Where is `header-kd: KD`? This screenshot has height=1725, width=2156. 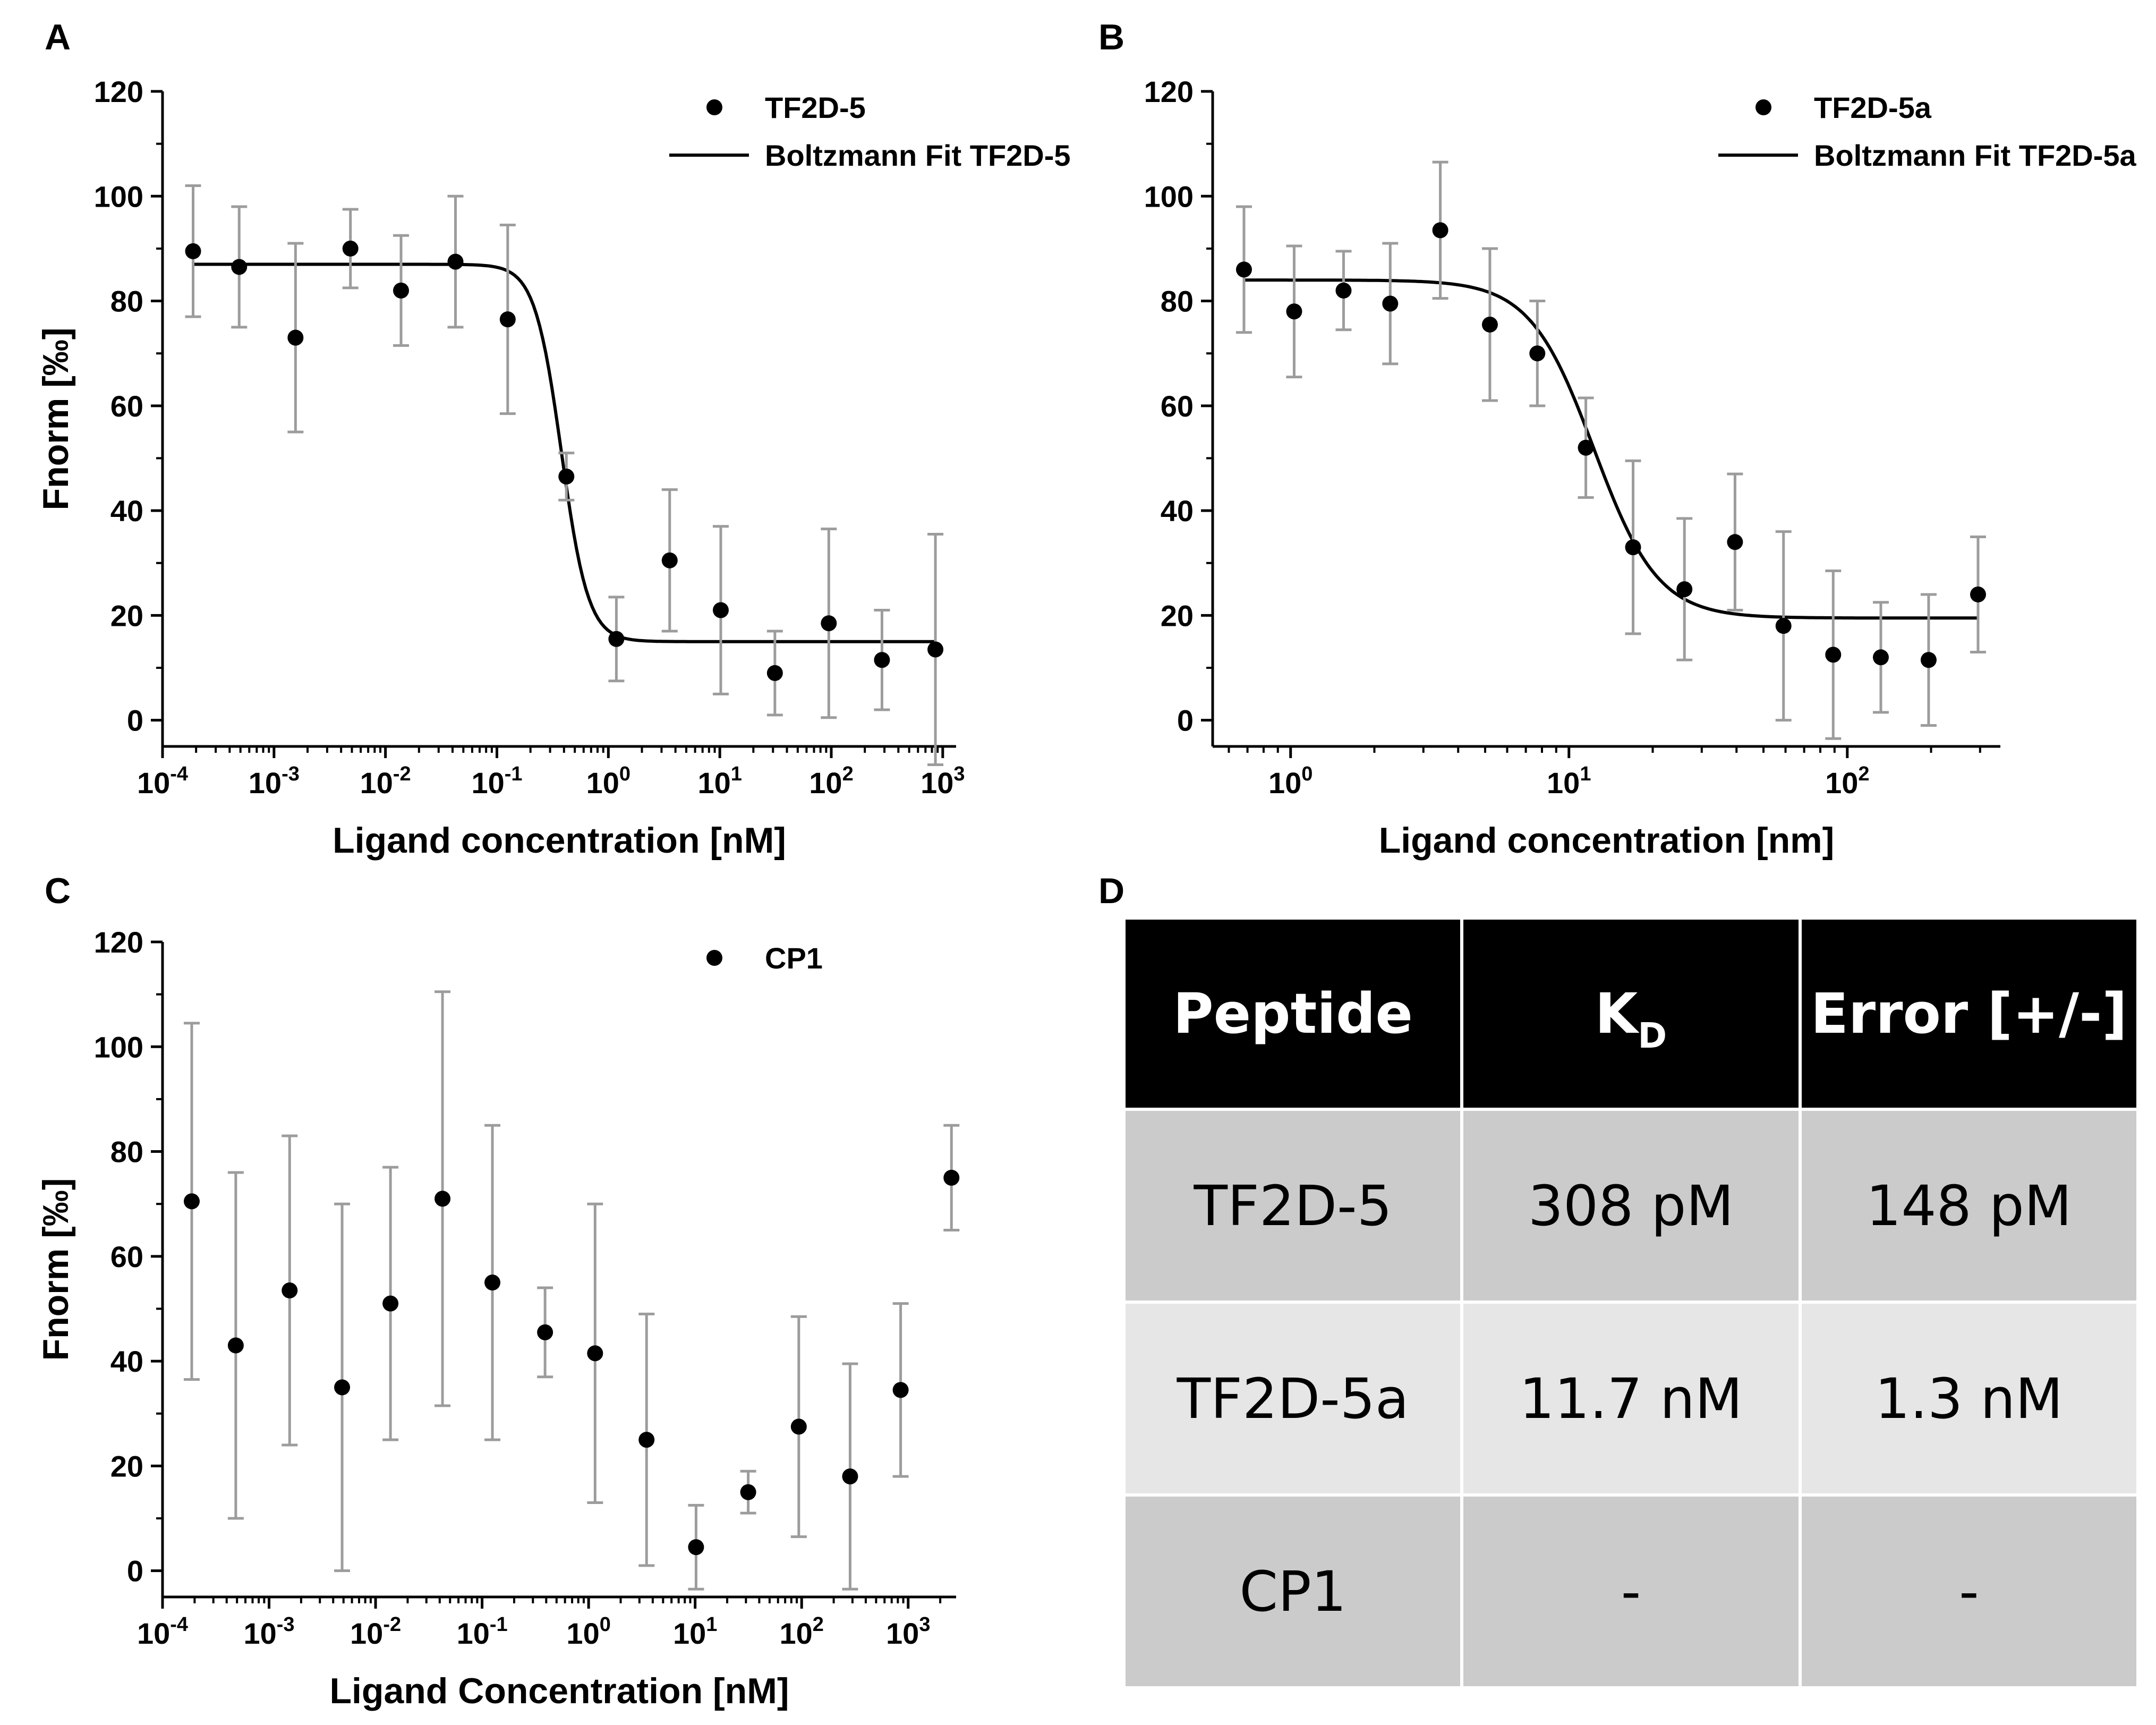
header-kd: KD is located at coordinates (1631, 1013).